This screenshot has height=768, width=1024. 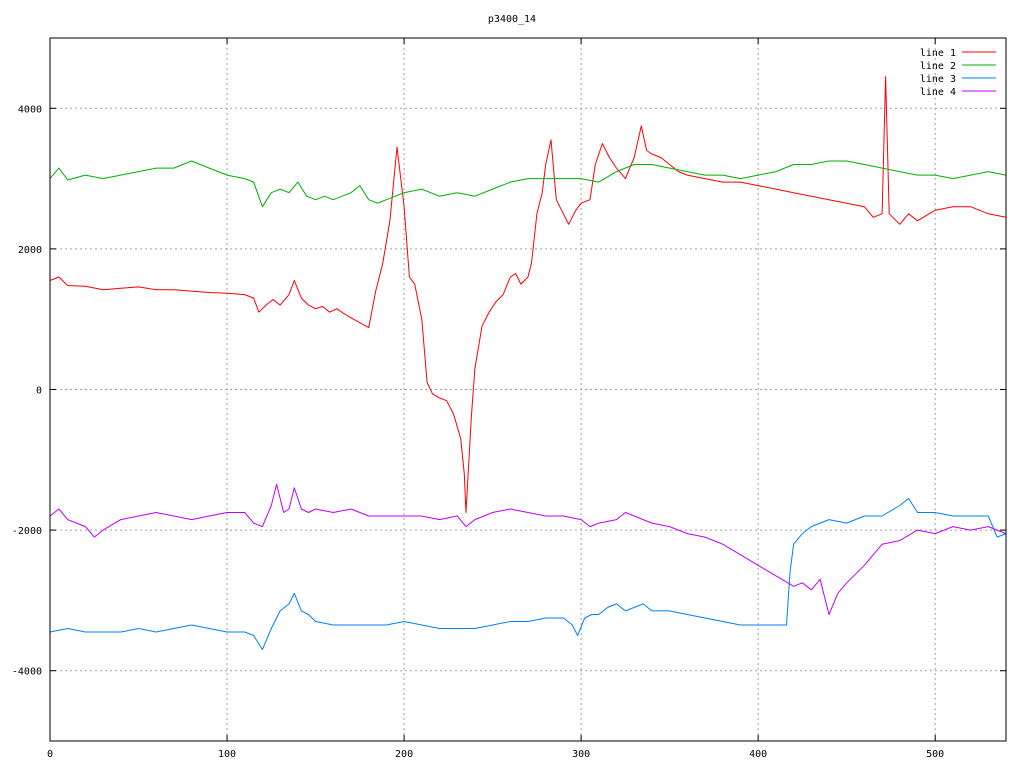 What do you see at coordinates (227, 754) in the screenshot?
I see `x-tick-label: 100` at bounding box center [227, 754].